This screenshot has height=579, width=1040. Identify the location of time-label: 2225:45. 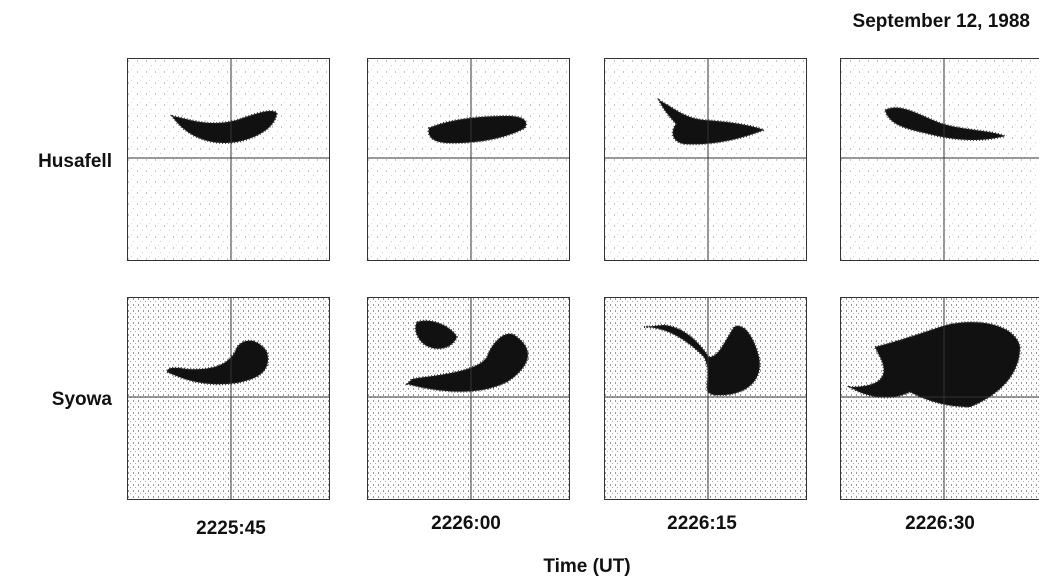
(231, 528).